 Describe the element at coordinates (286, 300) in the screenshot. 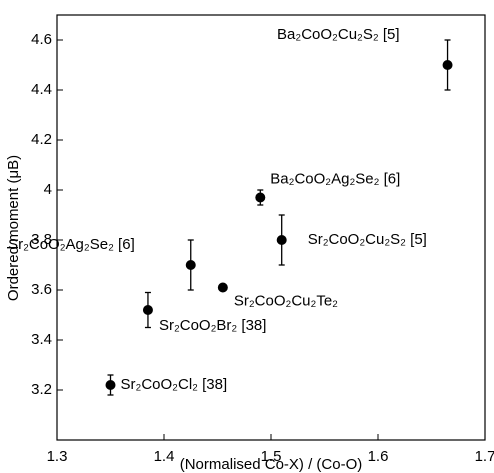

I see `point-label: Sr₂CoO₂Cu₂Te₂` at that location.